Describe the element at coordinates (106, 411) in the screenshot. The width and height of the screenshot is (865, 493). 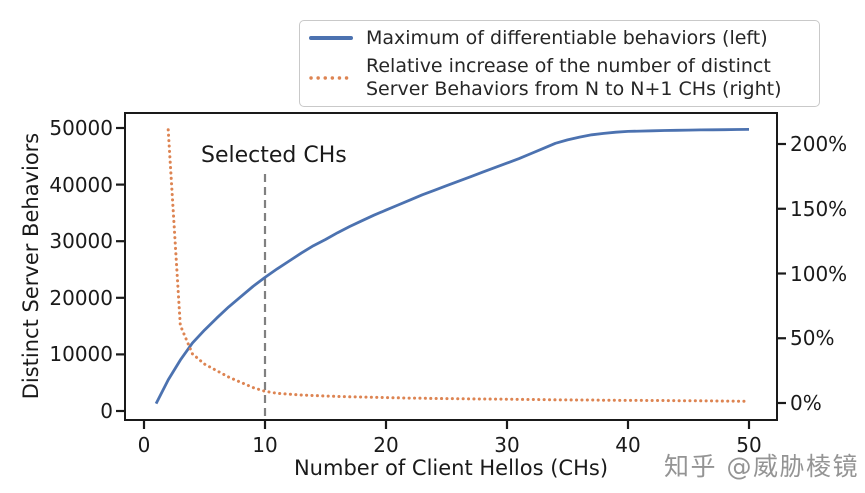
I see `y-left-tick-label: 0` at that location.